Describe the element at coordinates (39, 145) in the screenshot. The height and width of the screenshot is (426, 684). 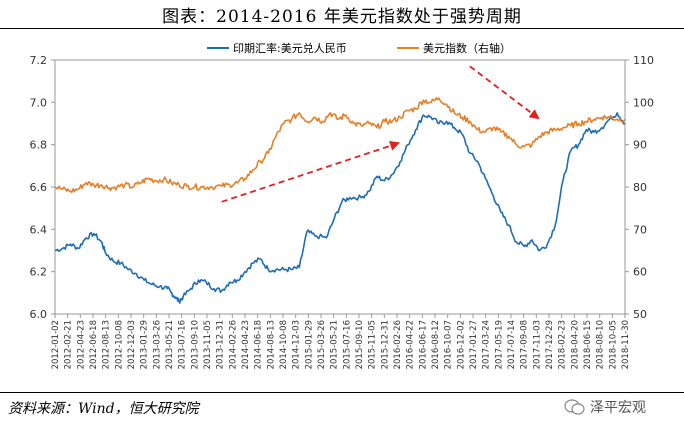
I see `y-left-tick-label: 6.8` at that location.